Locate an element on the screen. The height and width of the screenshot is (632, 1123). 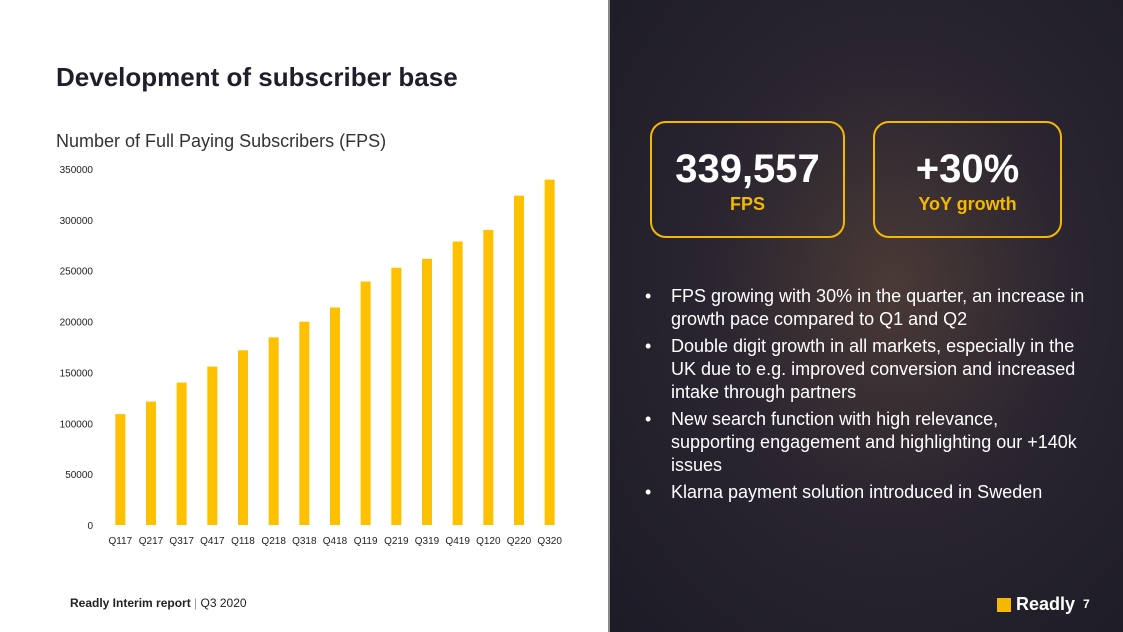
footer-period: Q3 2020 is located at coordinates (223, 603).